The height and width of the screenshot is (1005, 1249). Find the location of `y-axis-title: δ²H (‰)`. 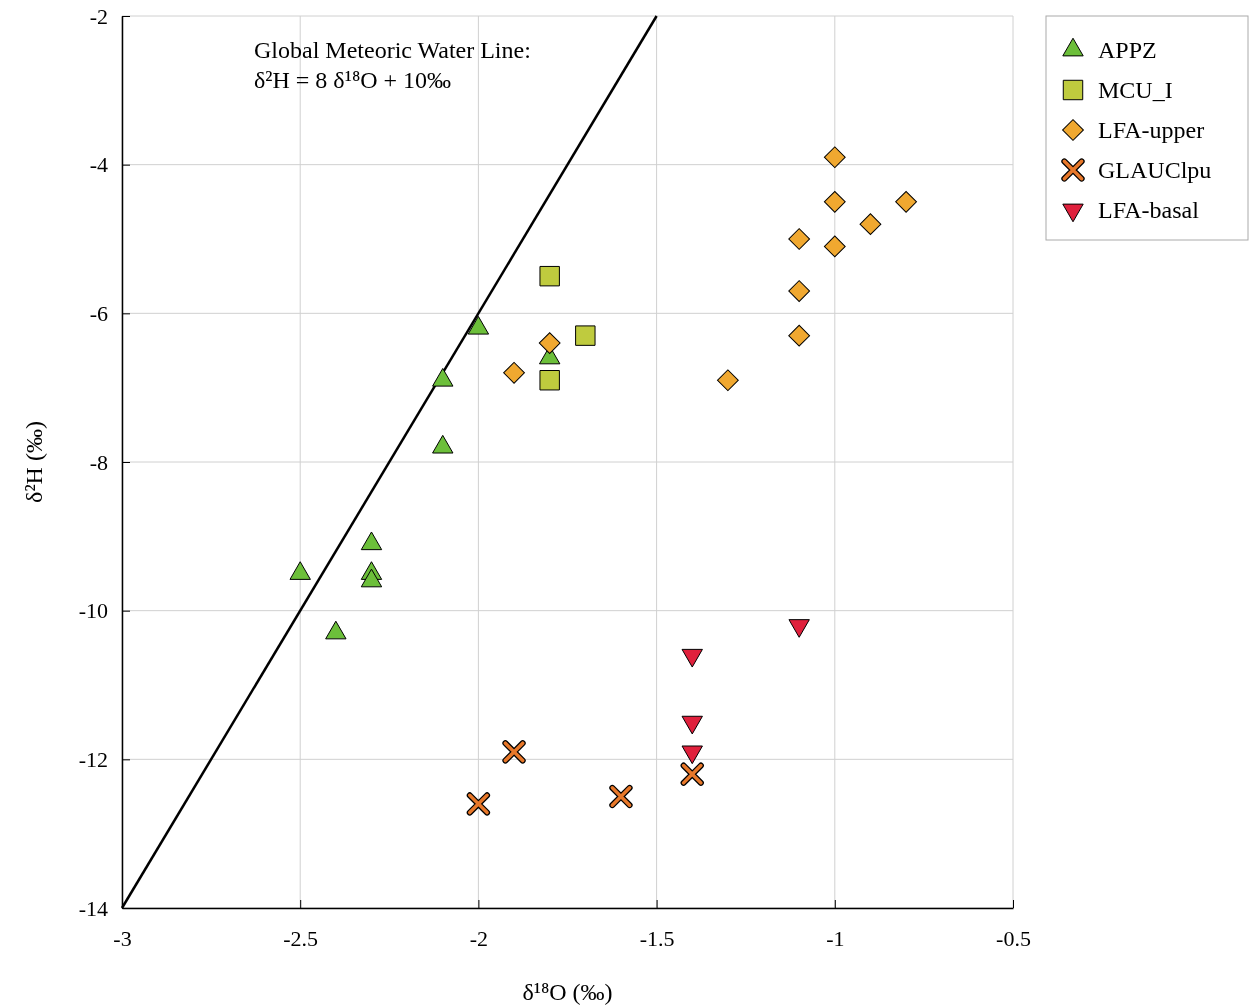

y-axis-title: δ²H (‰) is located at coordinates (34, 462).